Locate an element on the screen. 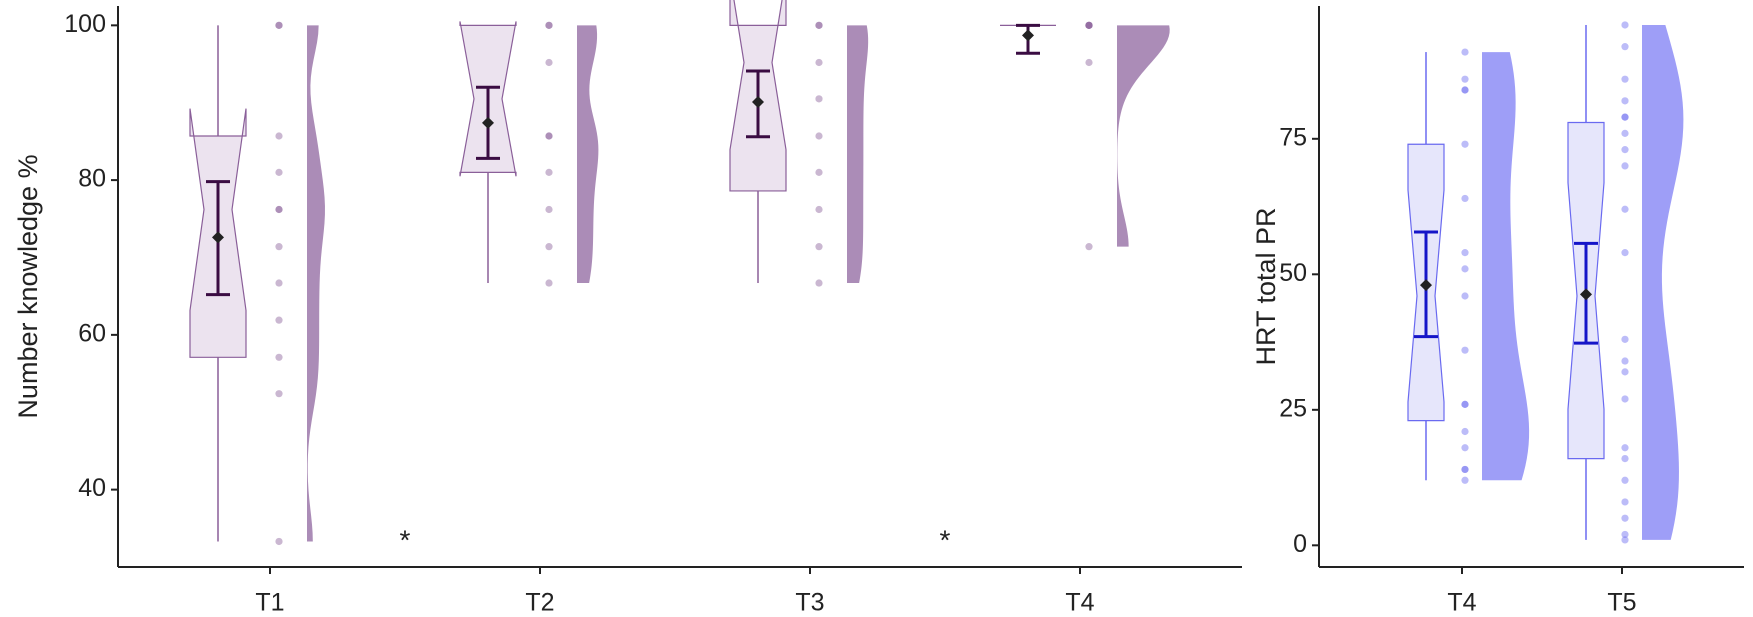 This screenshot has height=617, width=1753. x-tick-label: T1 is located at coordinates (269, 603).